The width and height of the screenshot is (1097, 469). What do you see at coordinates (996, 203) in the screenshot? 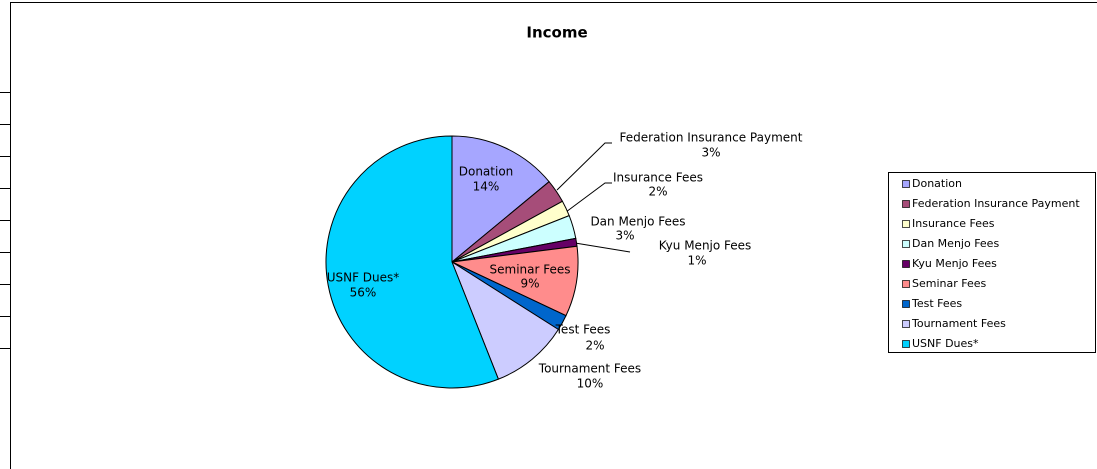
I see `legend-label: Federation Insurance Payment` at bounding box center [996, 203].